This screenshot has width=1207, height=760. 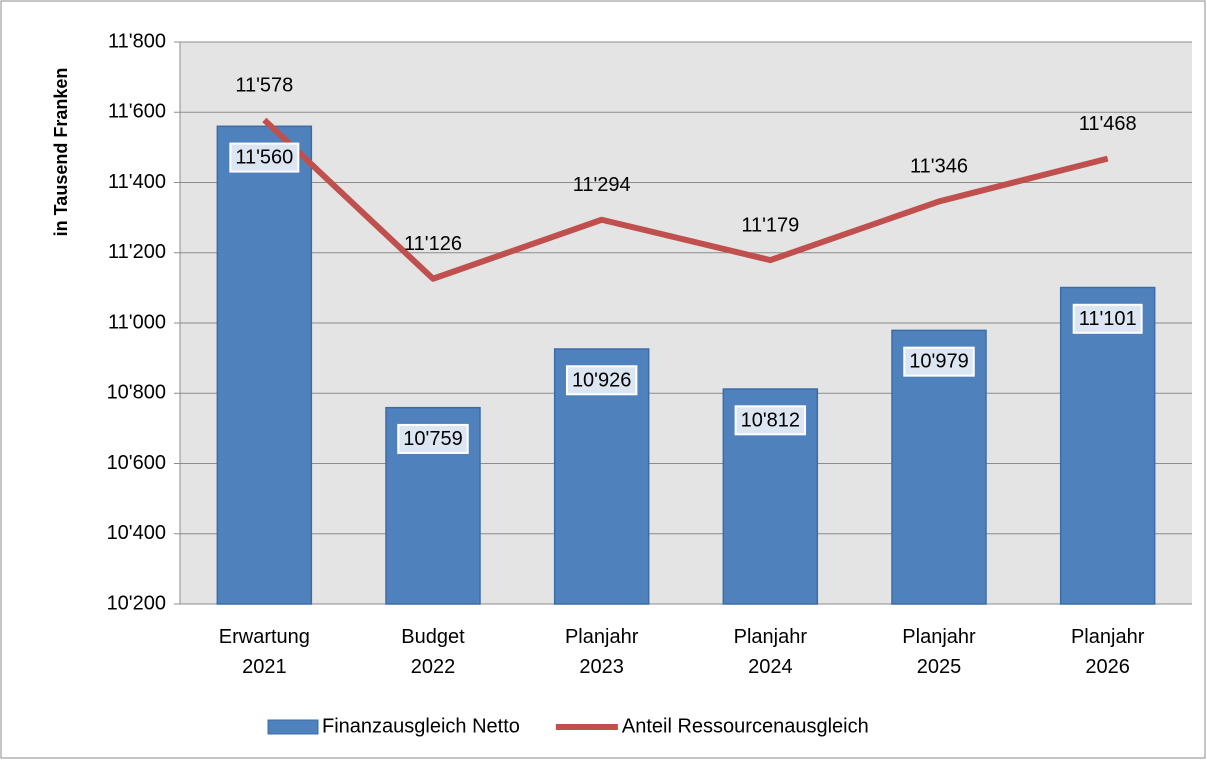 I want to click on data-label: 10'979, so click(x=938, y=362).